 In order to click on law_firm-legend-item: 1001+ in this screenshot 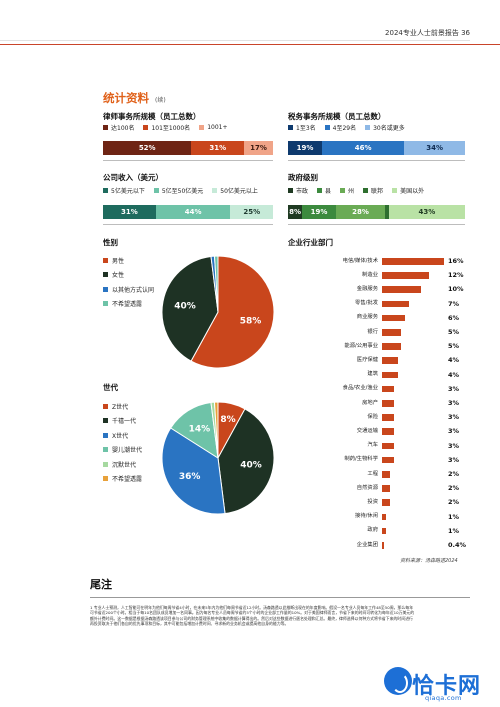, I will do `click(213, 127)`.